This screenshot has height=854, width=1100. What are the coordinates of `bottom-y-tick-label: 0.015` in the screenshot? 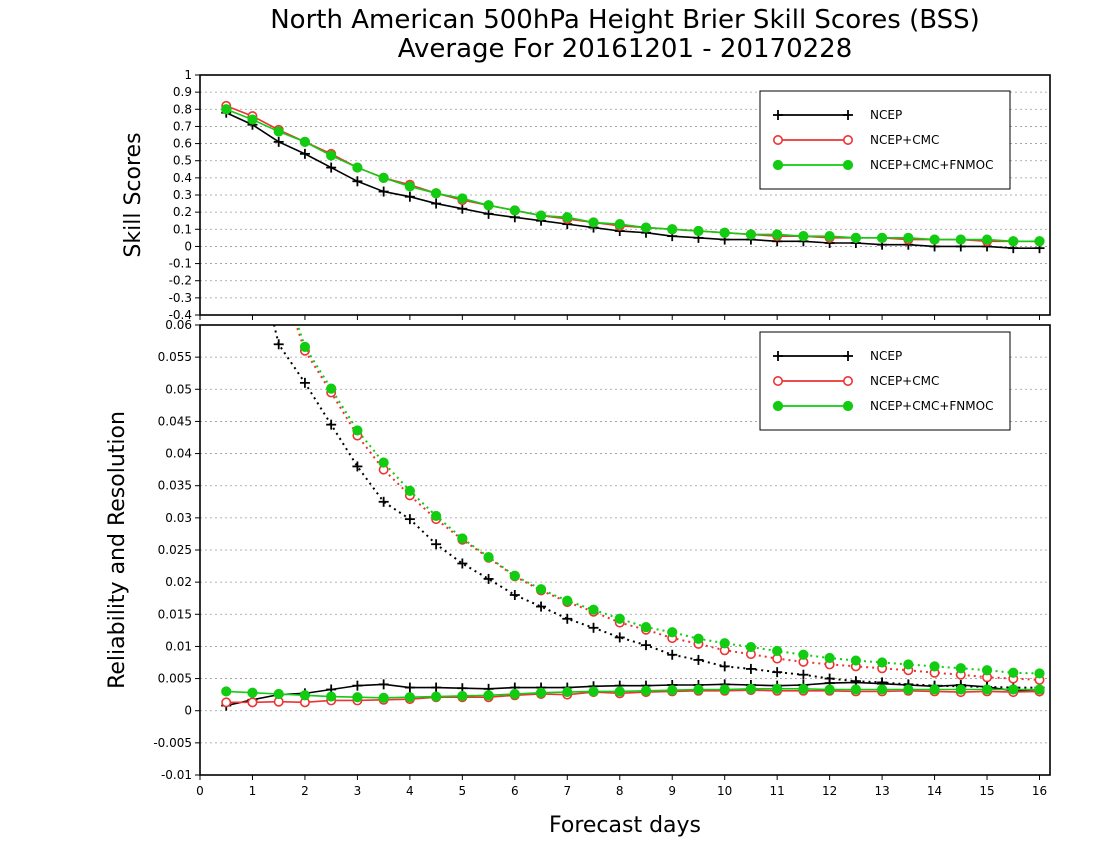 It's located at (175, 614).